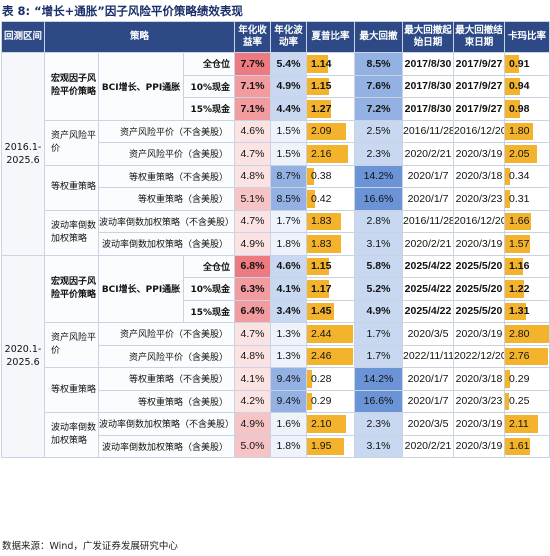 This screenshot has height=556, width=550. Describe the element at coordinates (252, 37) in the screenshot. I see `header-ann-return: 年化收益率` at that location.